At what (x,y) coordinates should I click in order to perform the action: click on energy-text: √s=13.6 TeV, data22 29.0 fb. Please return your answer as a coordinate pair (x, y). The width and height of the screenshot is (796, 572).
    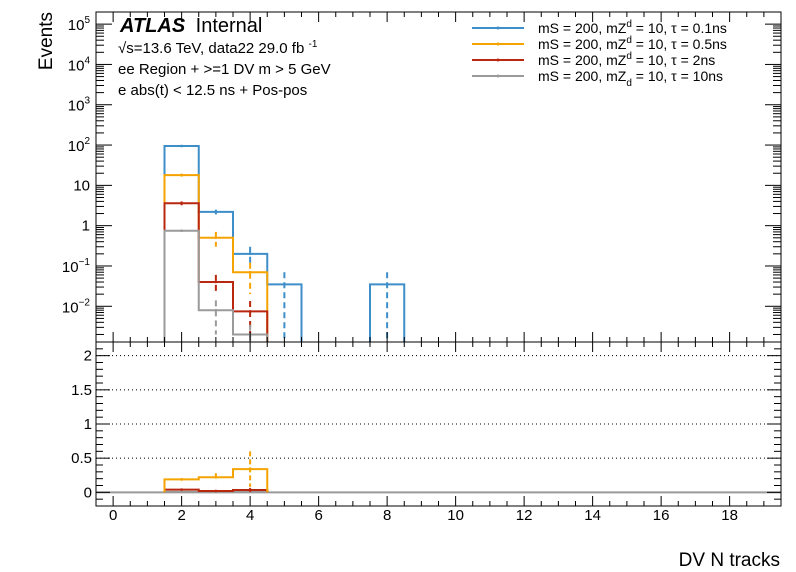
    Looking at the image, I should click on (211, 48).